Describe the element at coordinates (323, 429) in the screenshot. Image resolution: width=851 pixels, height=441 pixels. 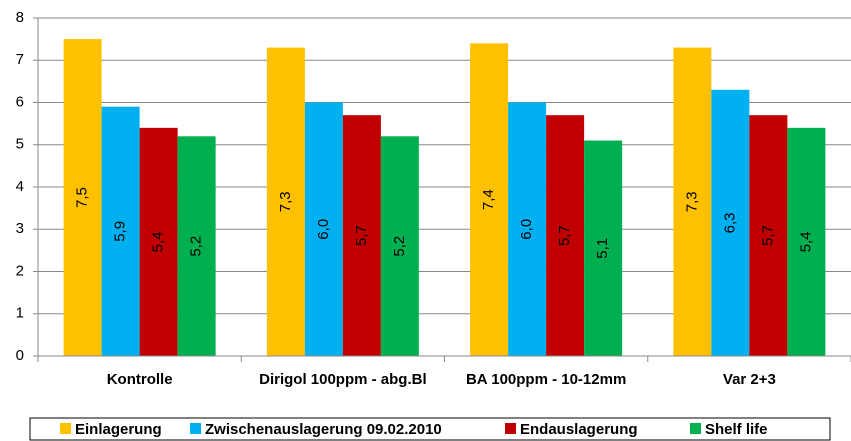
I see `legend-label: Zwischenauslagerung 09.02.2010` at that location.